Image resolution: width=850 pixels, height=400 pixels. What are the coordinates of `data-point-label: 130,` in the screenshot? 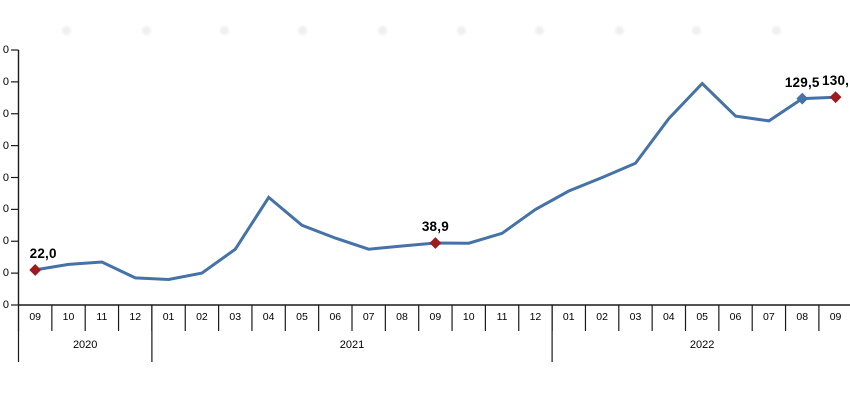 It's located at (836, 81).